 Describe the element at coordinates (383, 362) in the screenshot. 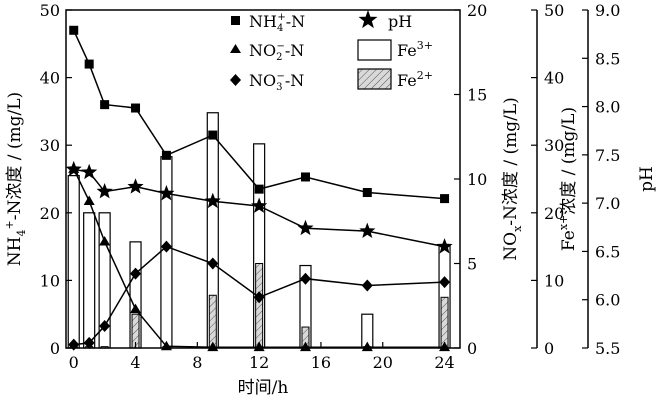

I see `x-tick-label: 20` at that location.